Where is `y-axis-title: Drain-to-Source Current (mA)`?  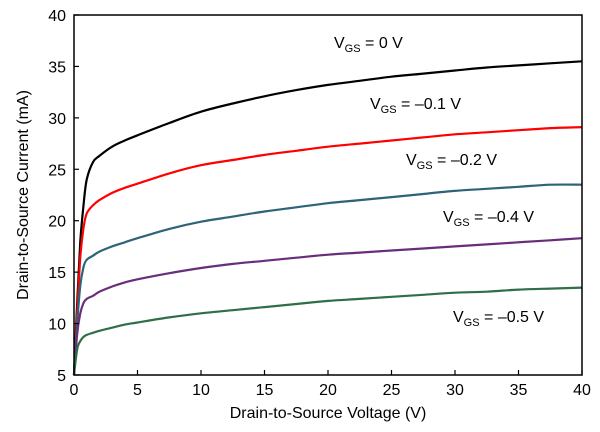
y-axis-title: Drain-to-Source Current (mA) is located at coordinates (23, 195).